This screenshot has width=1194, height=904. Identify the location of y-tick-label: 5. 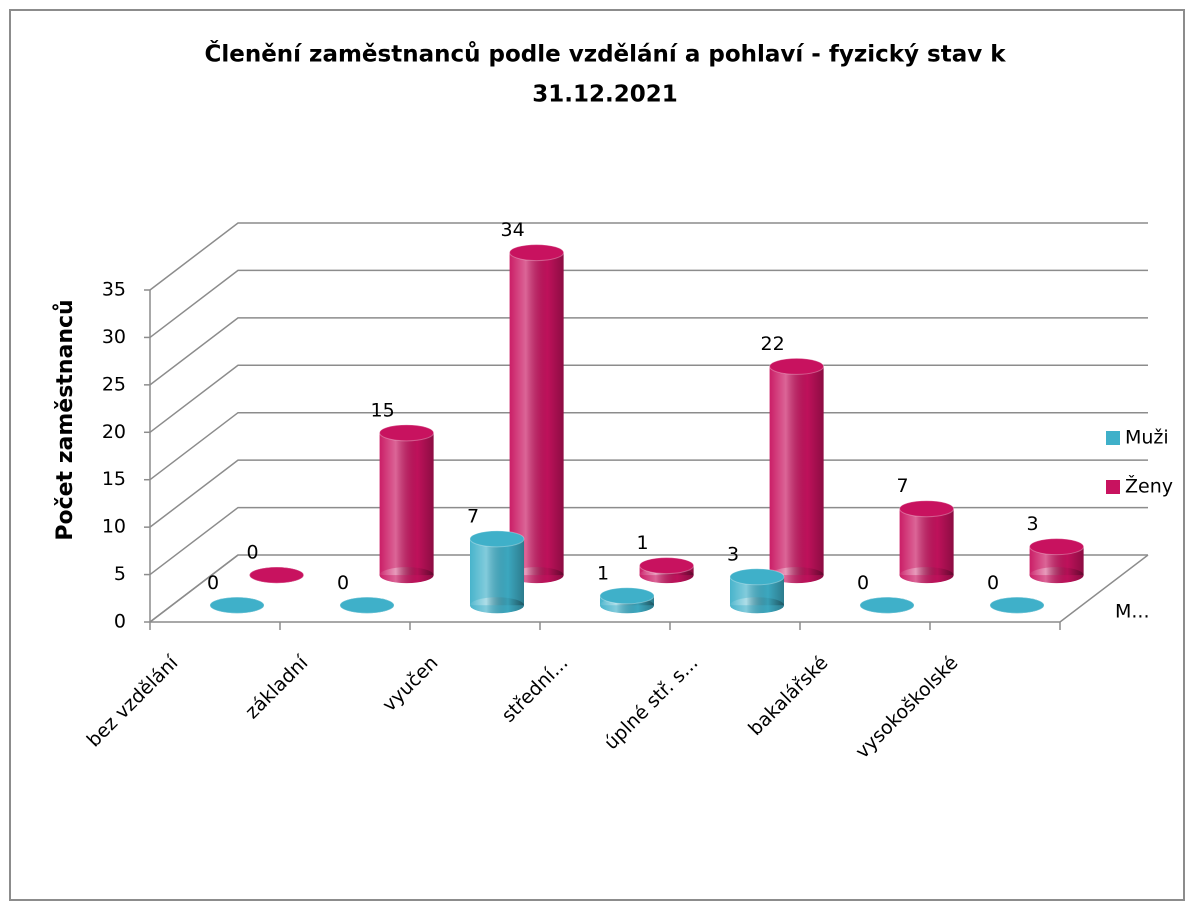
(120, 574).